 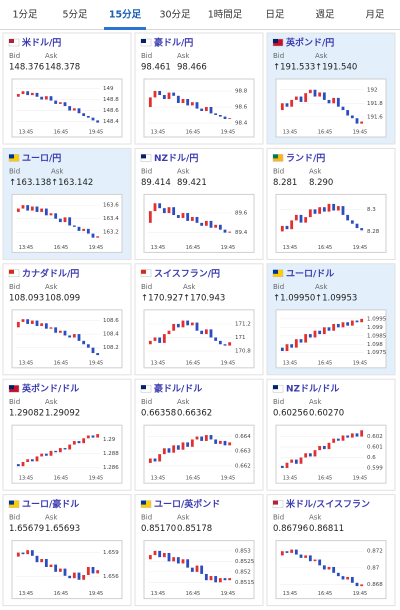 What do you see at coordinates (125, 20) in the screenshot?
I see `tab: 15分足` at bounding box center [125, 20].